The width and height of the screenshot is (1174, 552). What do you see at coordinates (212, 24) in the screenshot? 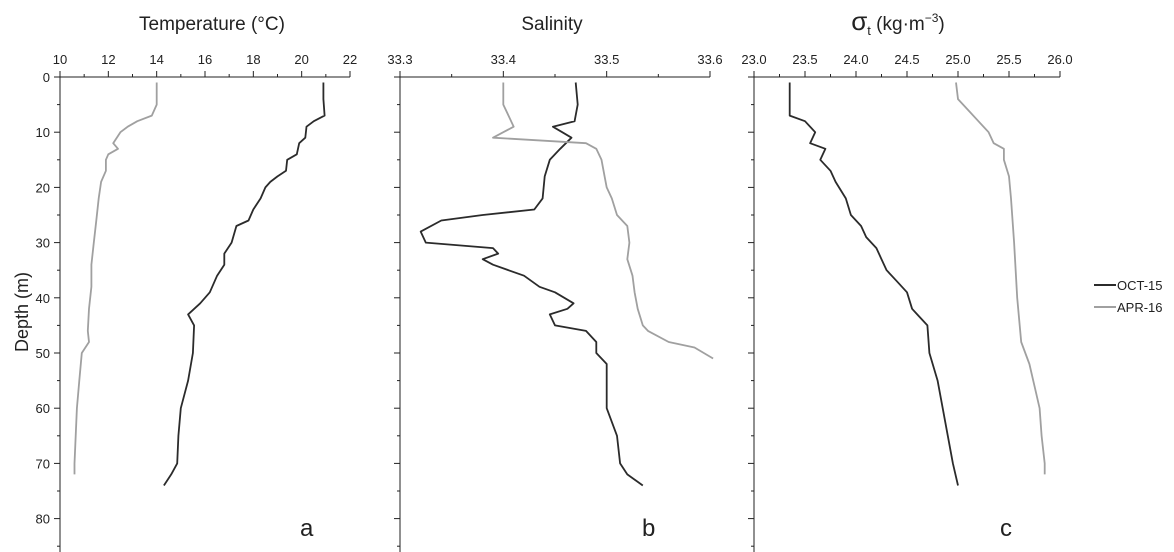
I see `panel-a-title: Temperature (°C)` at bounding box center [212, 24].